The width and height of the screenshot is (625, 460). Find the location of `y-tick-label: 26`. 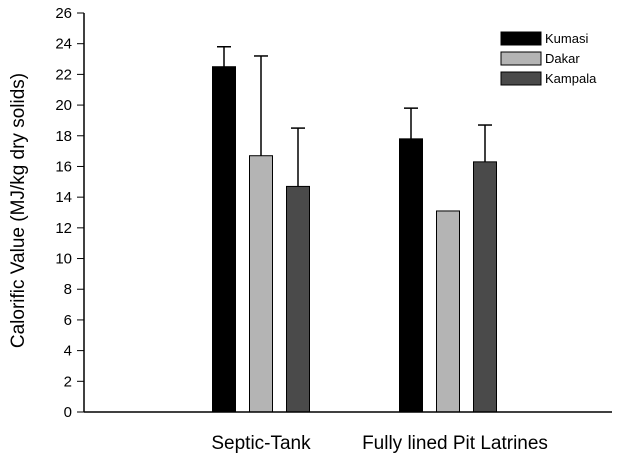

y-tick-label: 26 is located at coordinates (63, 13).